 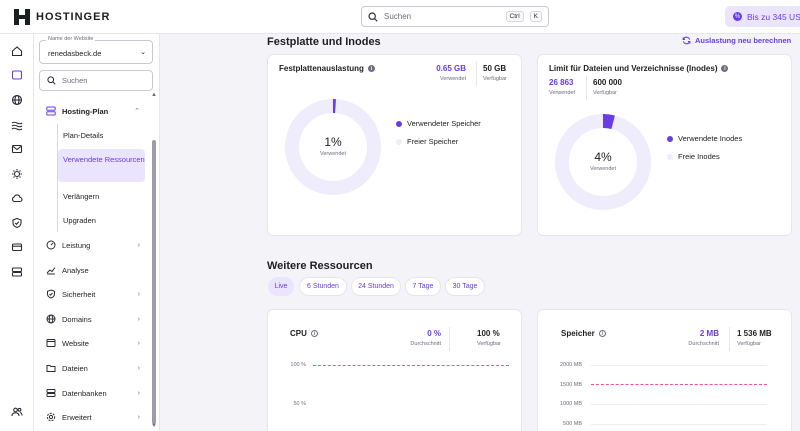 What do you see at coordinates (743, 40) in the screenshot?
I see `recalculate-usage-label: Auslastung neu berechnen` at bounding box center [743, 40].